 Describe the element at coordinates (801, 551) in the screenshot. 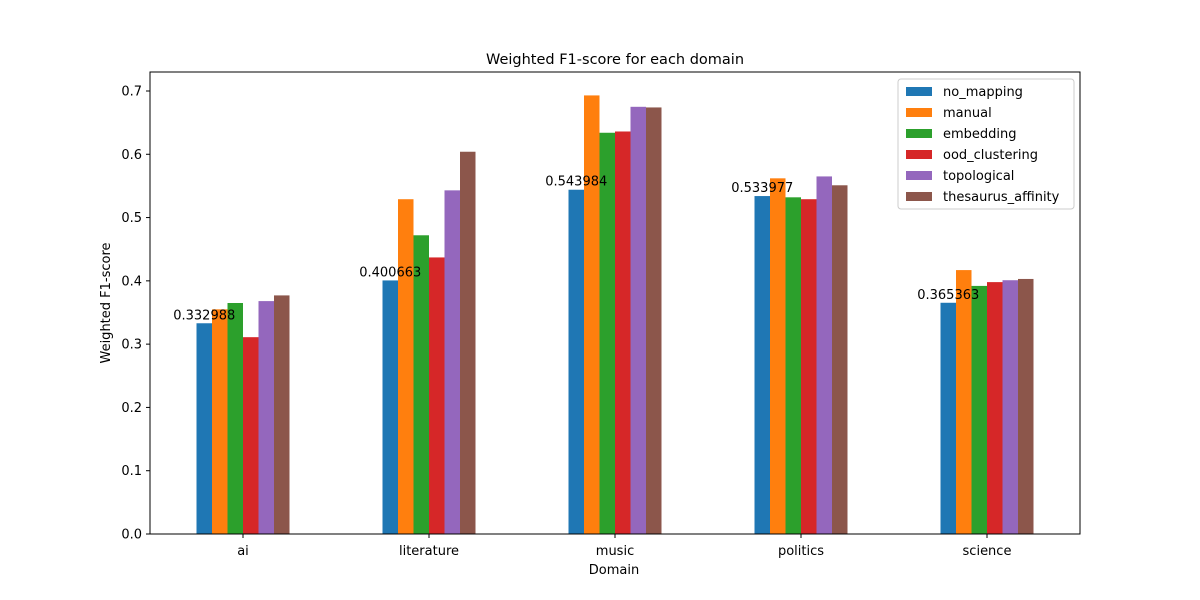

I see `x-tick-label: politics` at that location.